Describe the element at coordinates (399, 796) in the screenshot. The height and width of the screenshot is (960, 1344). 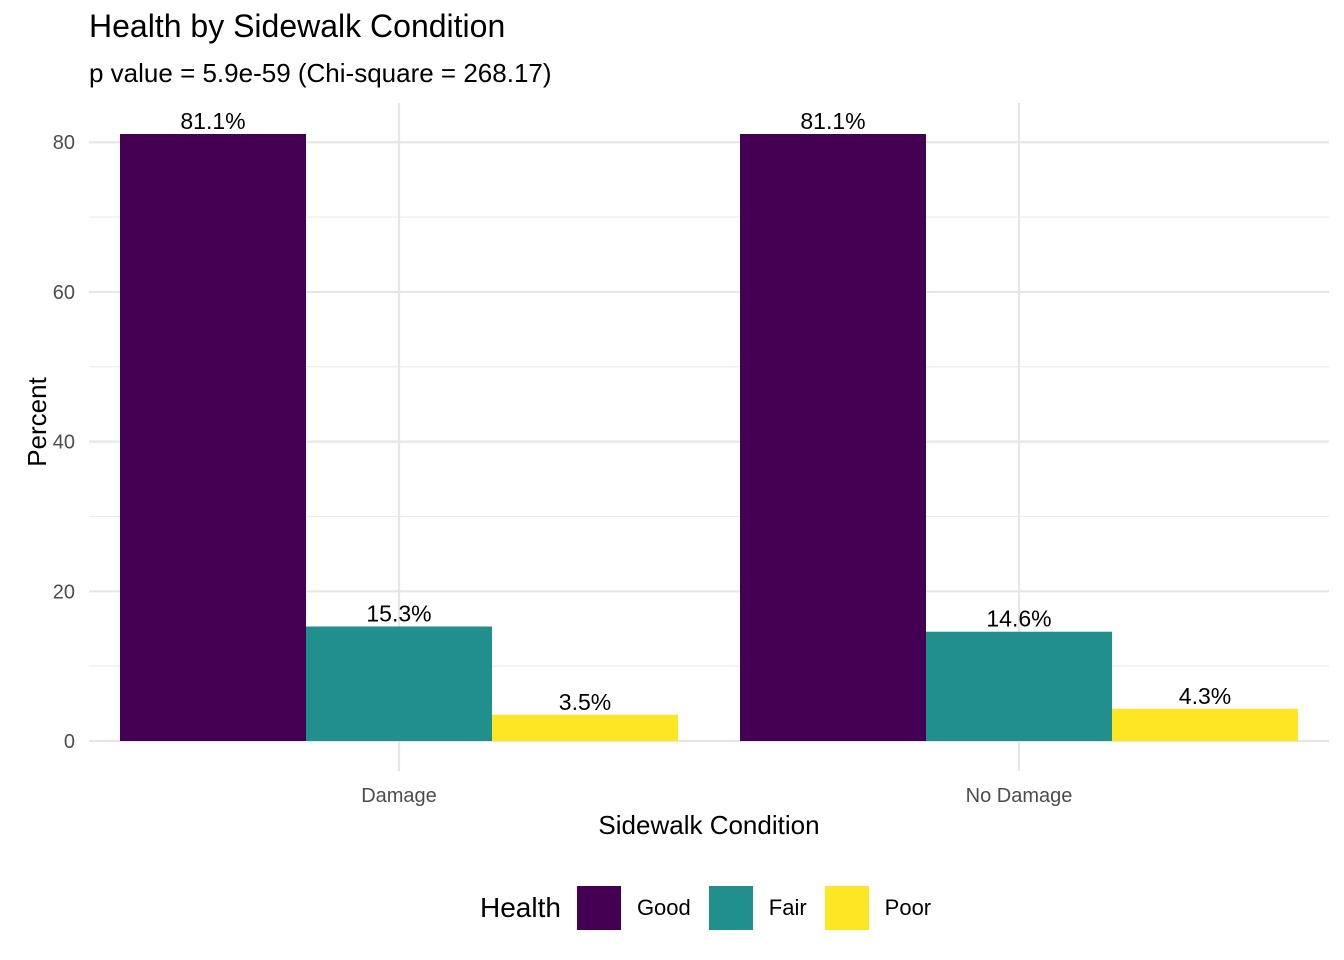
I see `x-tick-label: Damage` at that location.